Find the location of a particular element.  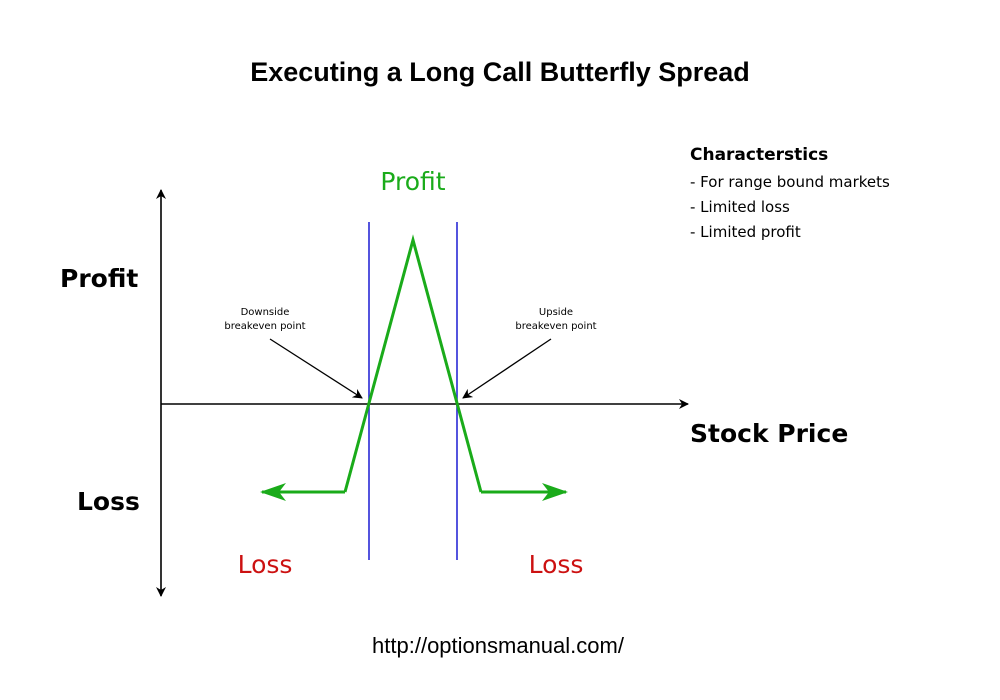

y-axis-loss-label: Loss is located at coordinates (108, 501).